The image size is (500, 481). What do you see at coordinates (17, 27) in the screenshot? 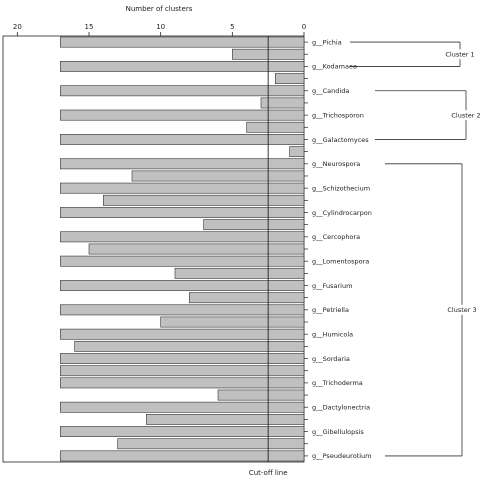
I see `x-tick-label: 20` at bounding box center [17, 27].